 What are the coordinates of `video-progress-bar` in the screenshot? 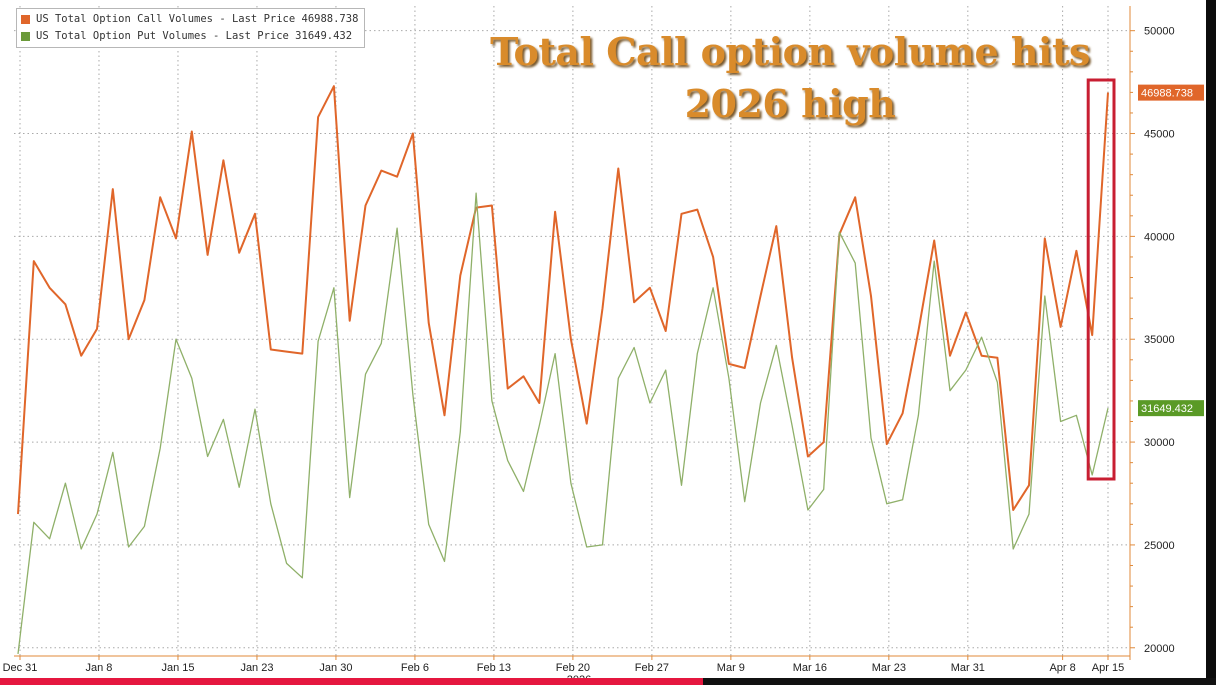 It's located at (608, 681).